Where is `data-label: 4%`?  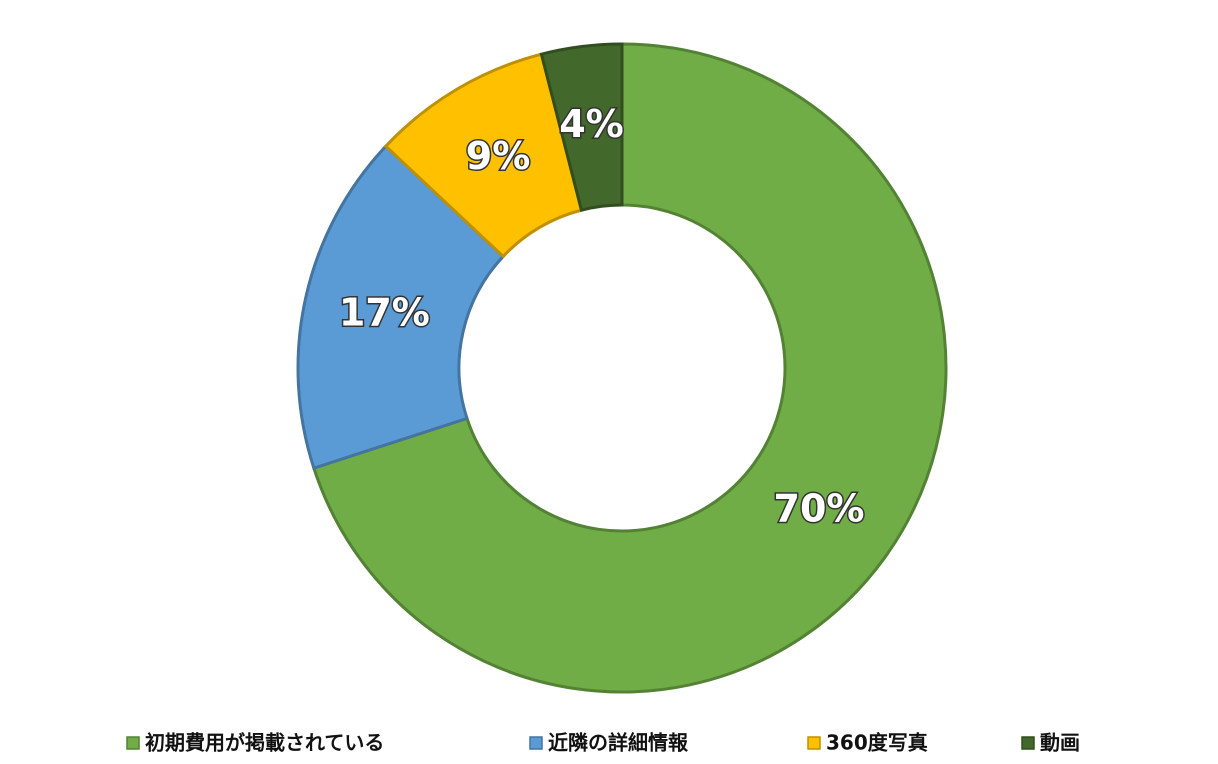
data-label: 4% is located at coordinates (591, 124).